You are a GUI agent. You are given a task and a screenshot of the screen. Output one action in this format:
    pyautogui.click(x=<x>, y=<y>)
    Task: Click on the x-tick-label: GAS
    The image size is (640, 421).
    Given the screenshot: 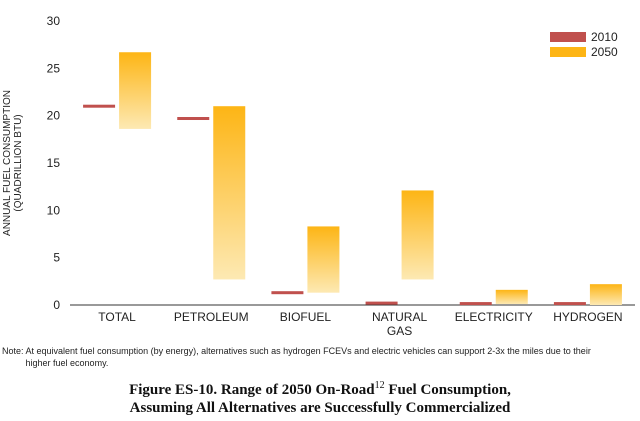 What is the action you would take?
    pyautogui.click(x=399, y=331)
    